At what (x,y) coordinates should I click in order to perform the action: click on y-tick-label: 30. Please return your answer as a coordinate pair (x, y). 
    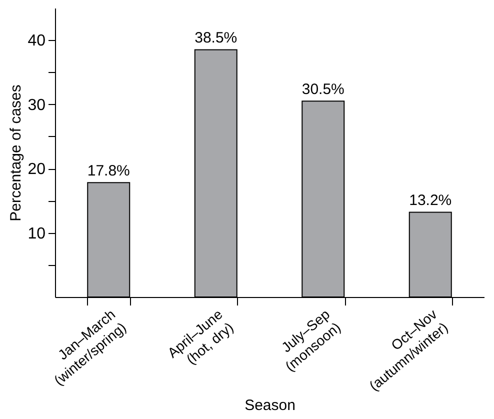
    Looking at the image, I should click on (37, 105).